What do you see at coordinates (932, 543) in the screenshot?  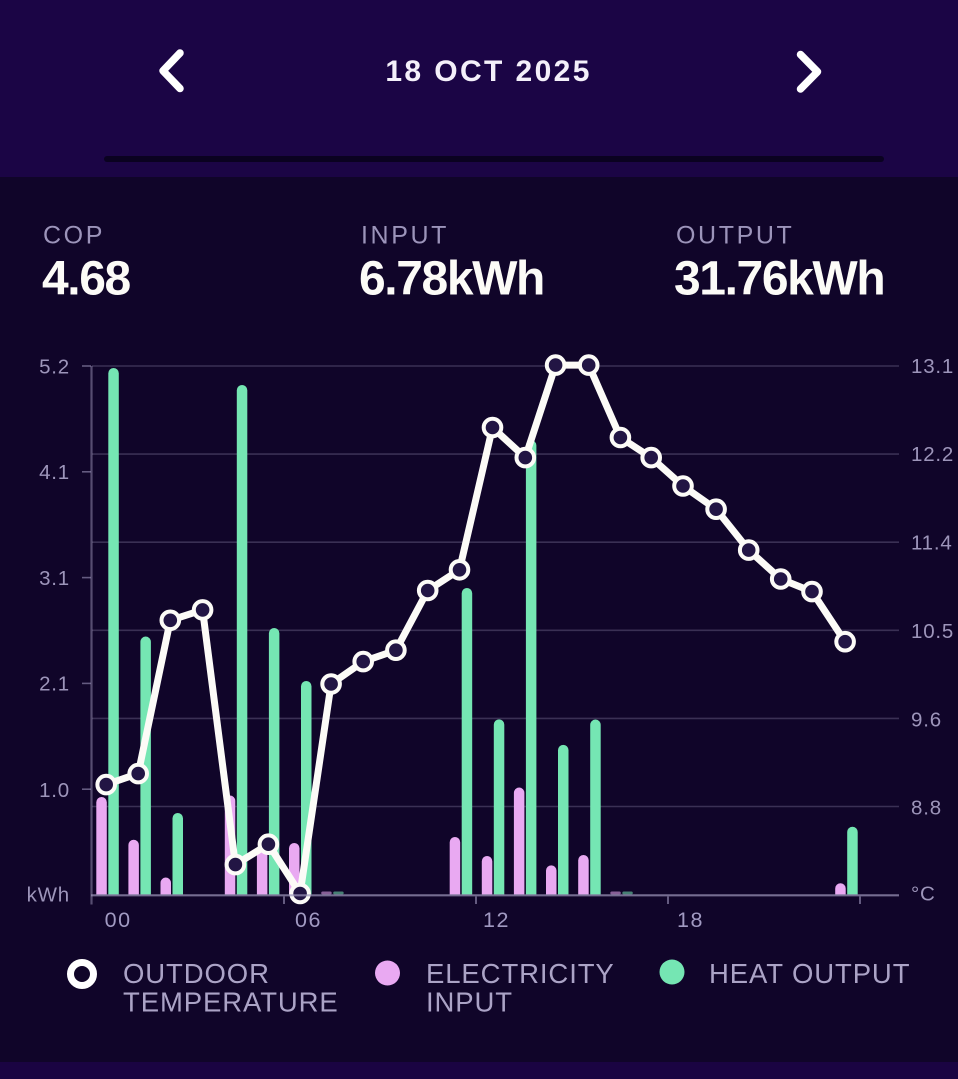 I see `svg-text: 11.4` at bounding box center [932, 543].